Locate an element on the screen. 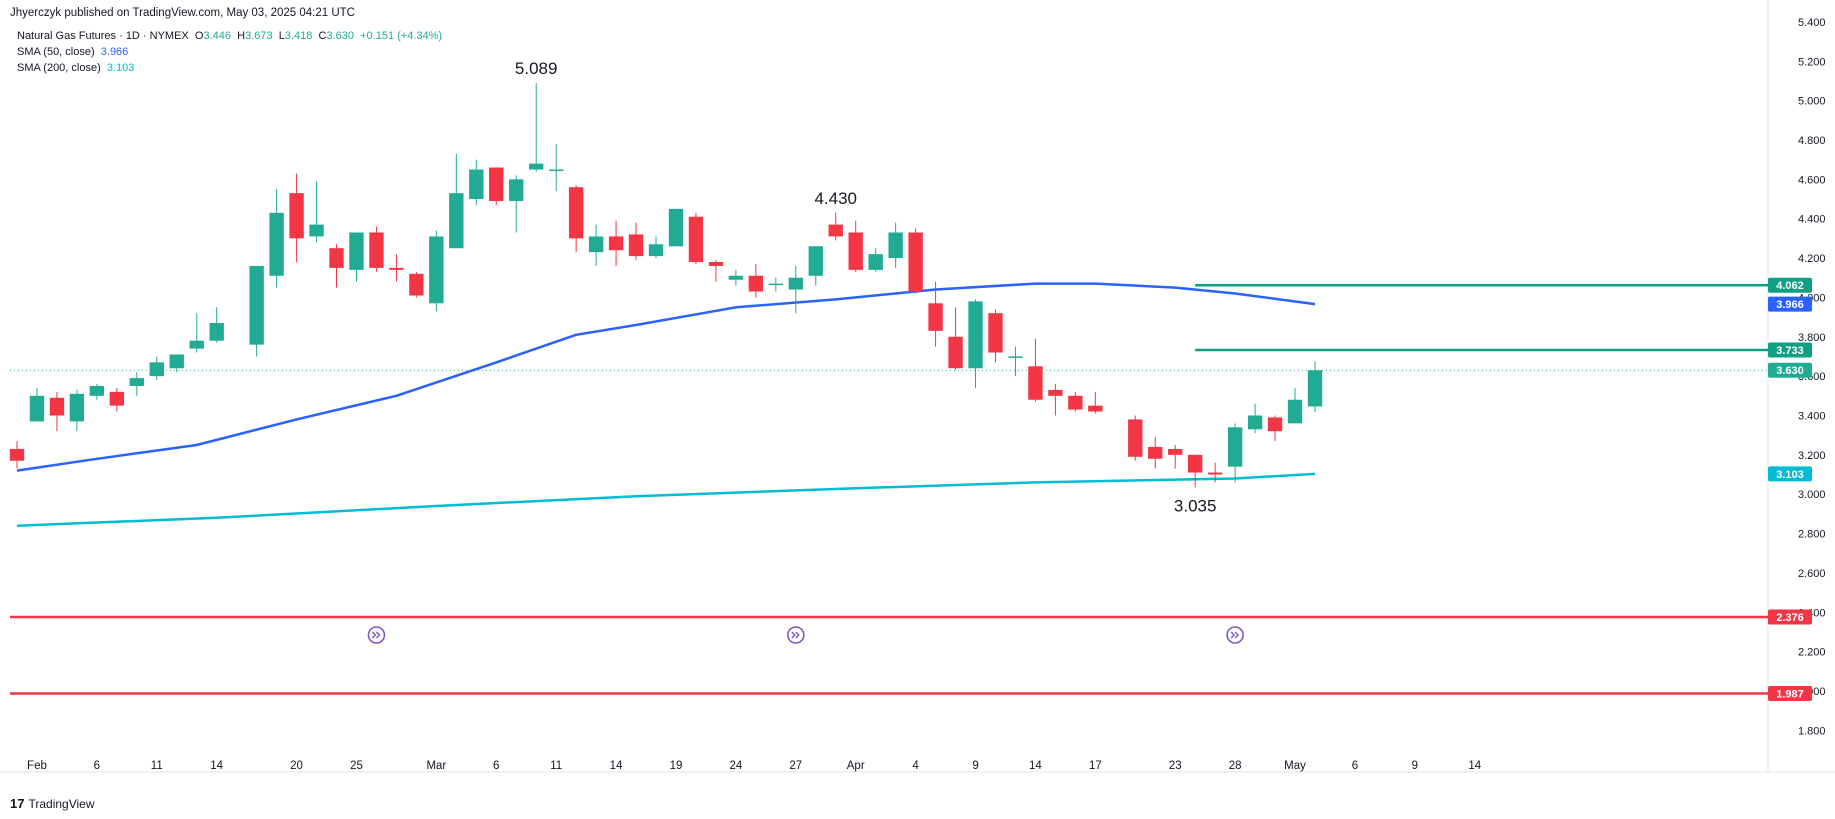 The width and height of the screenshot is (1835, 819). price-axis-tag-label: 4.062 is located at coordinates (1790, 286).